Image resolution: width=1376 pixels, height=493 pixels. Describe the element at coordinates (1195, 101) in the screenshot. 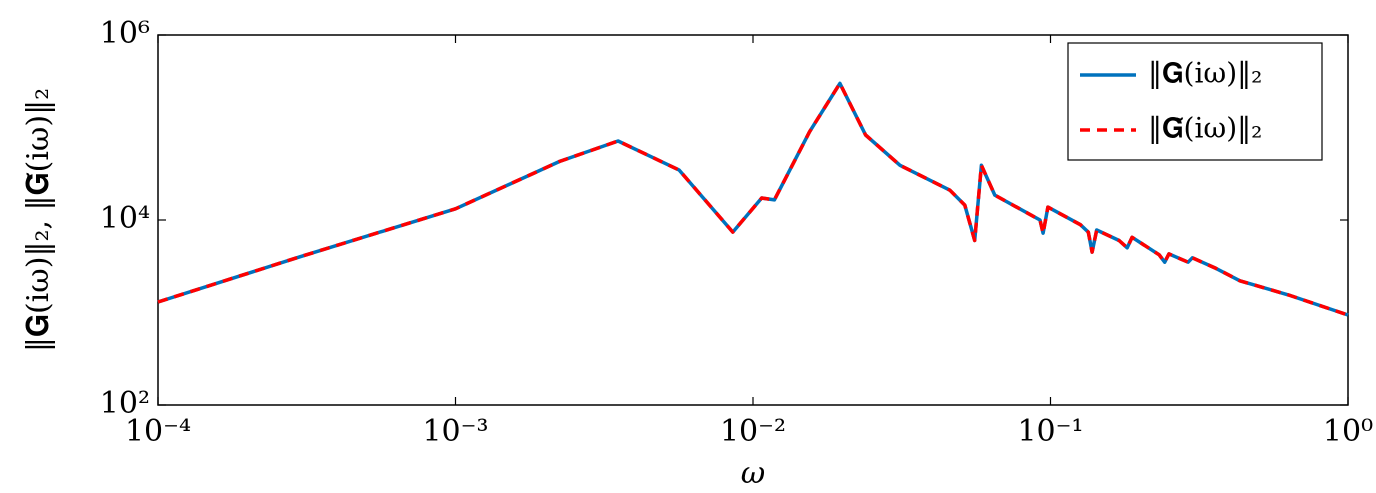

I see `legend-box` at that location.